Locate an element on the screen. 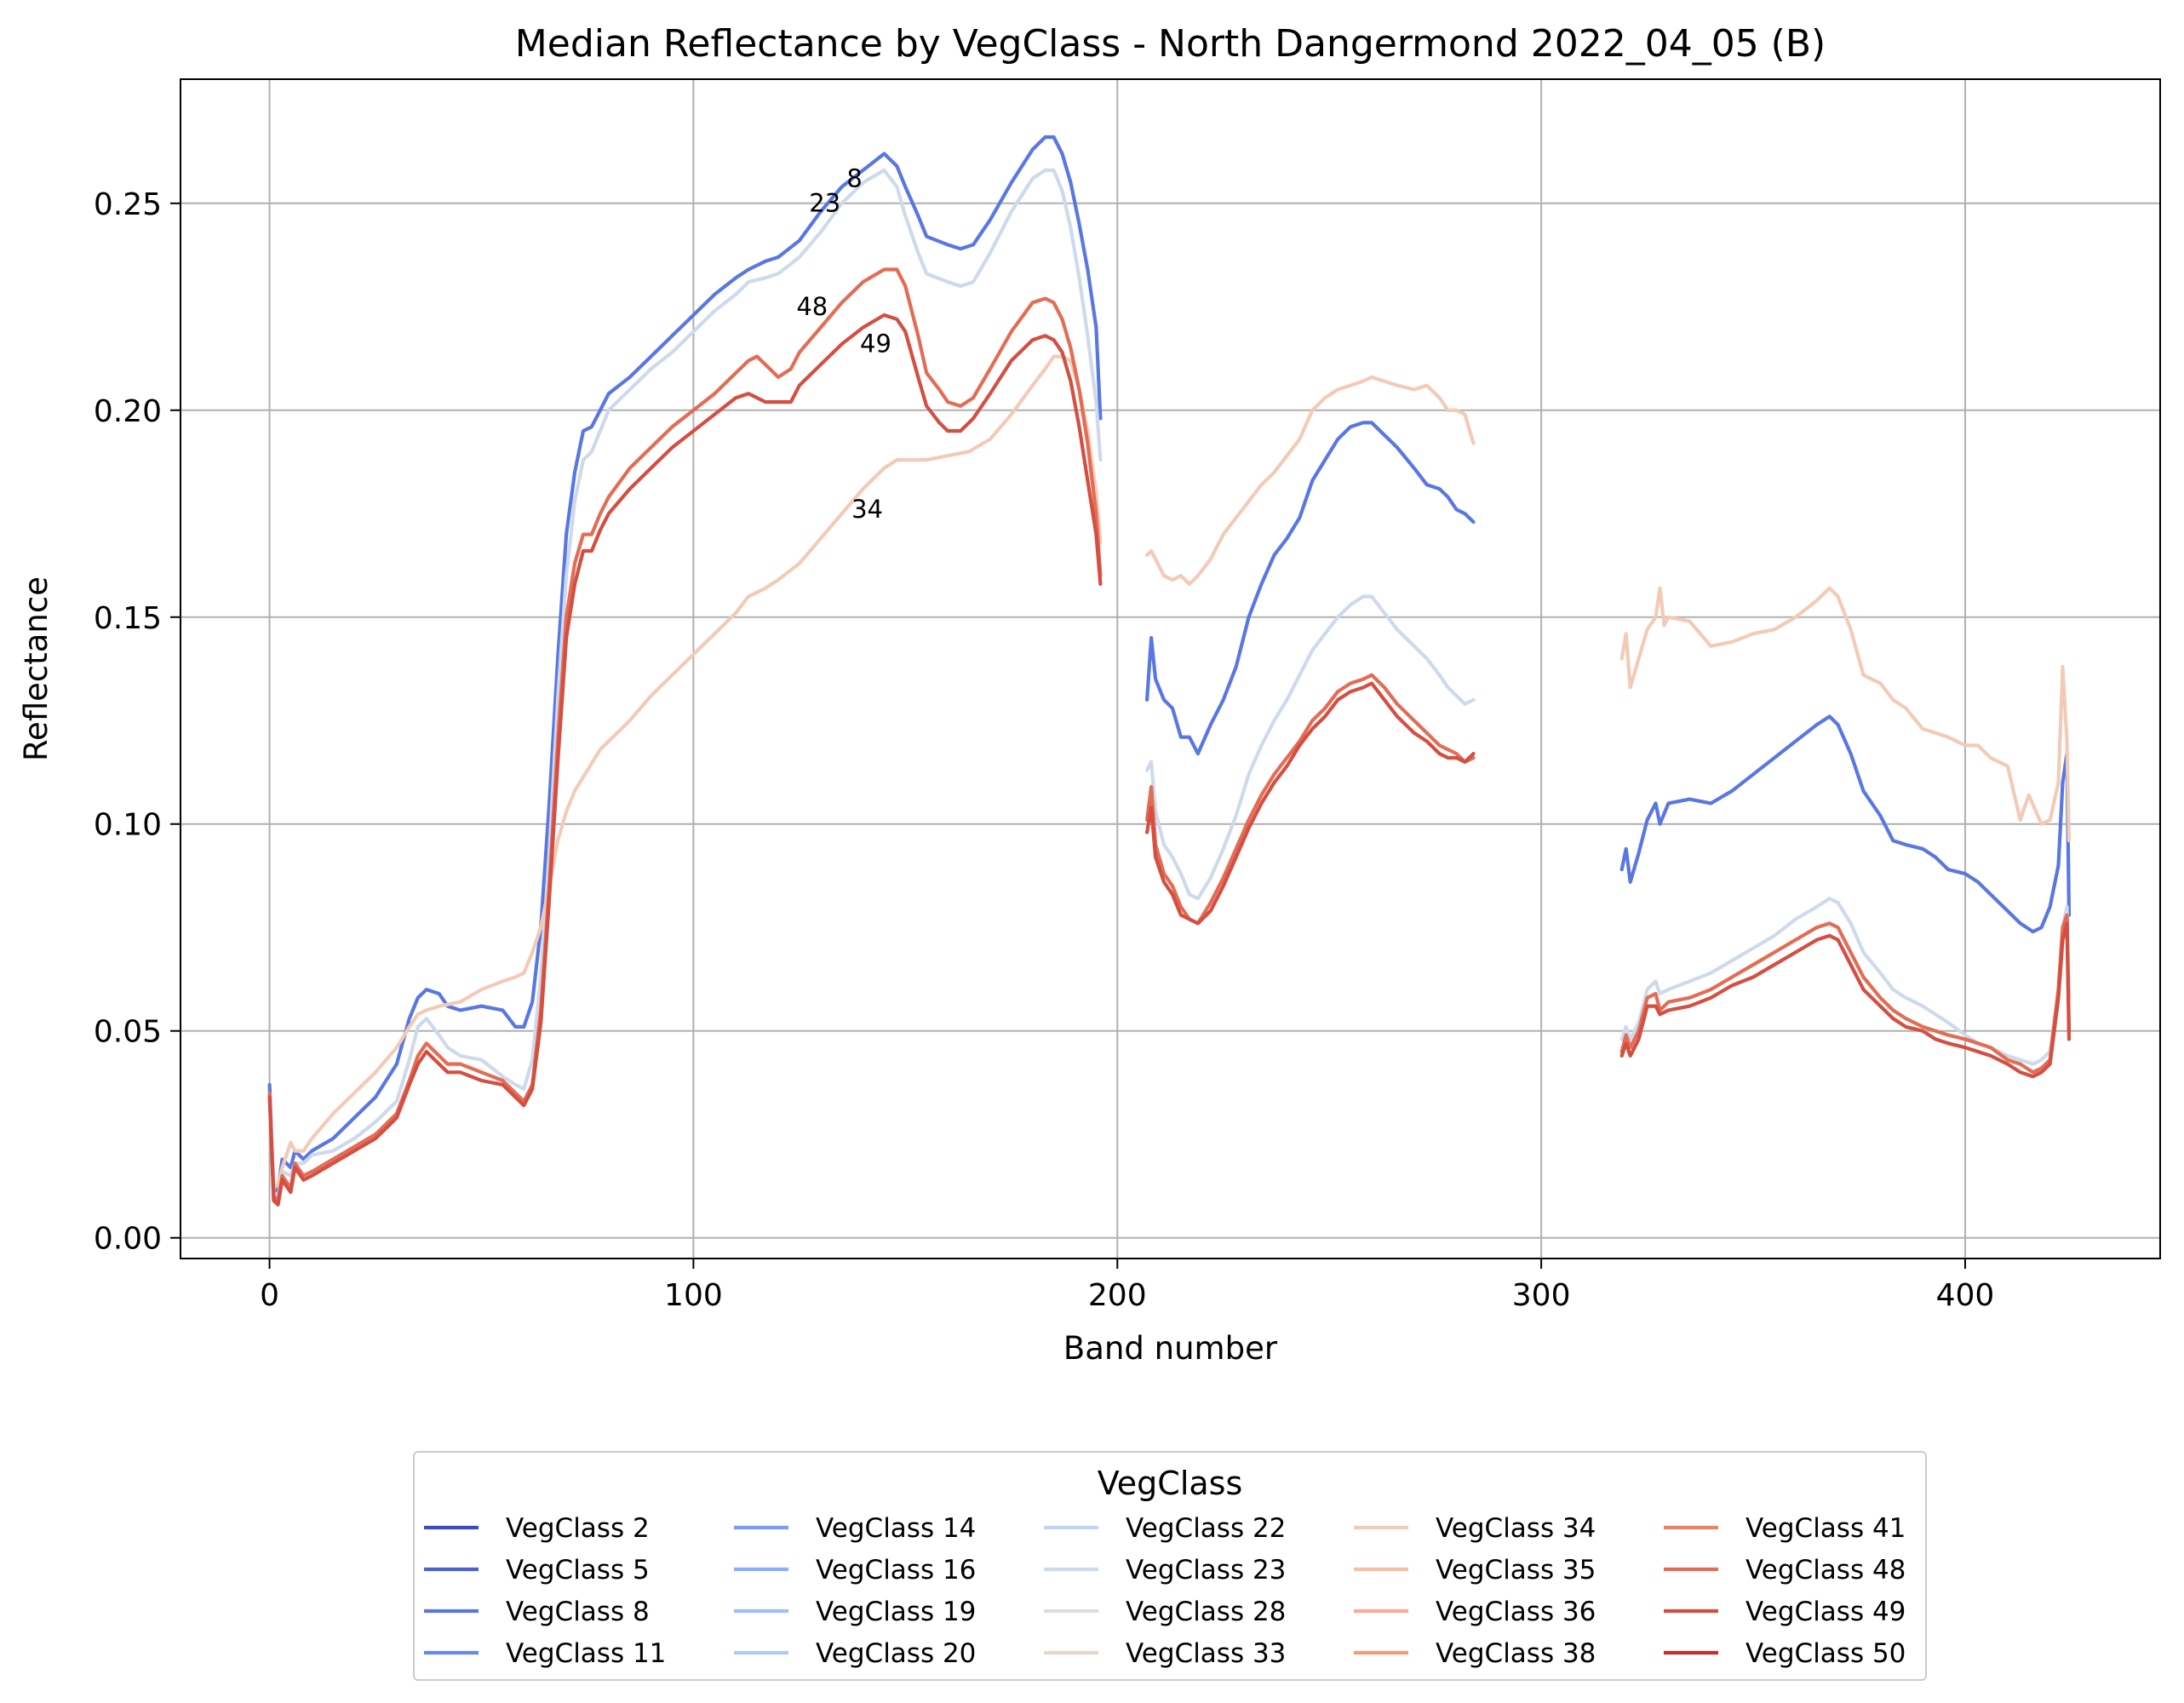 The width and height of the screenshot is (2184, 1703). legend-item: VegClass 14 is located at coordinates (855, 1529).